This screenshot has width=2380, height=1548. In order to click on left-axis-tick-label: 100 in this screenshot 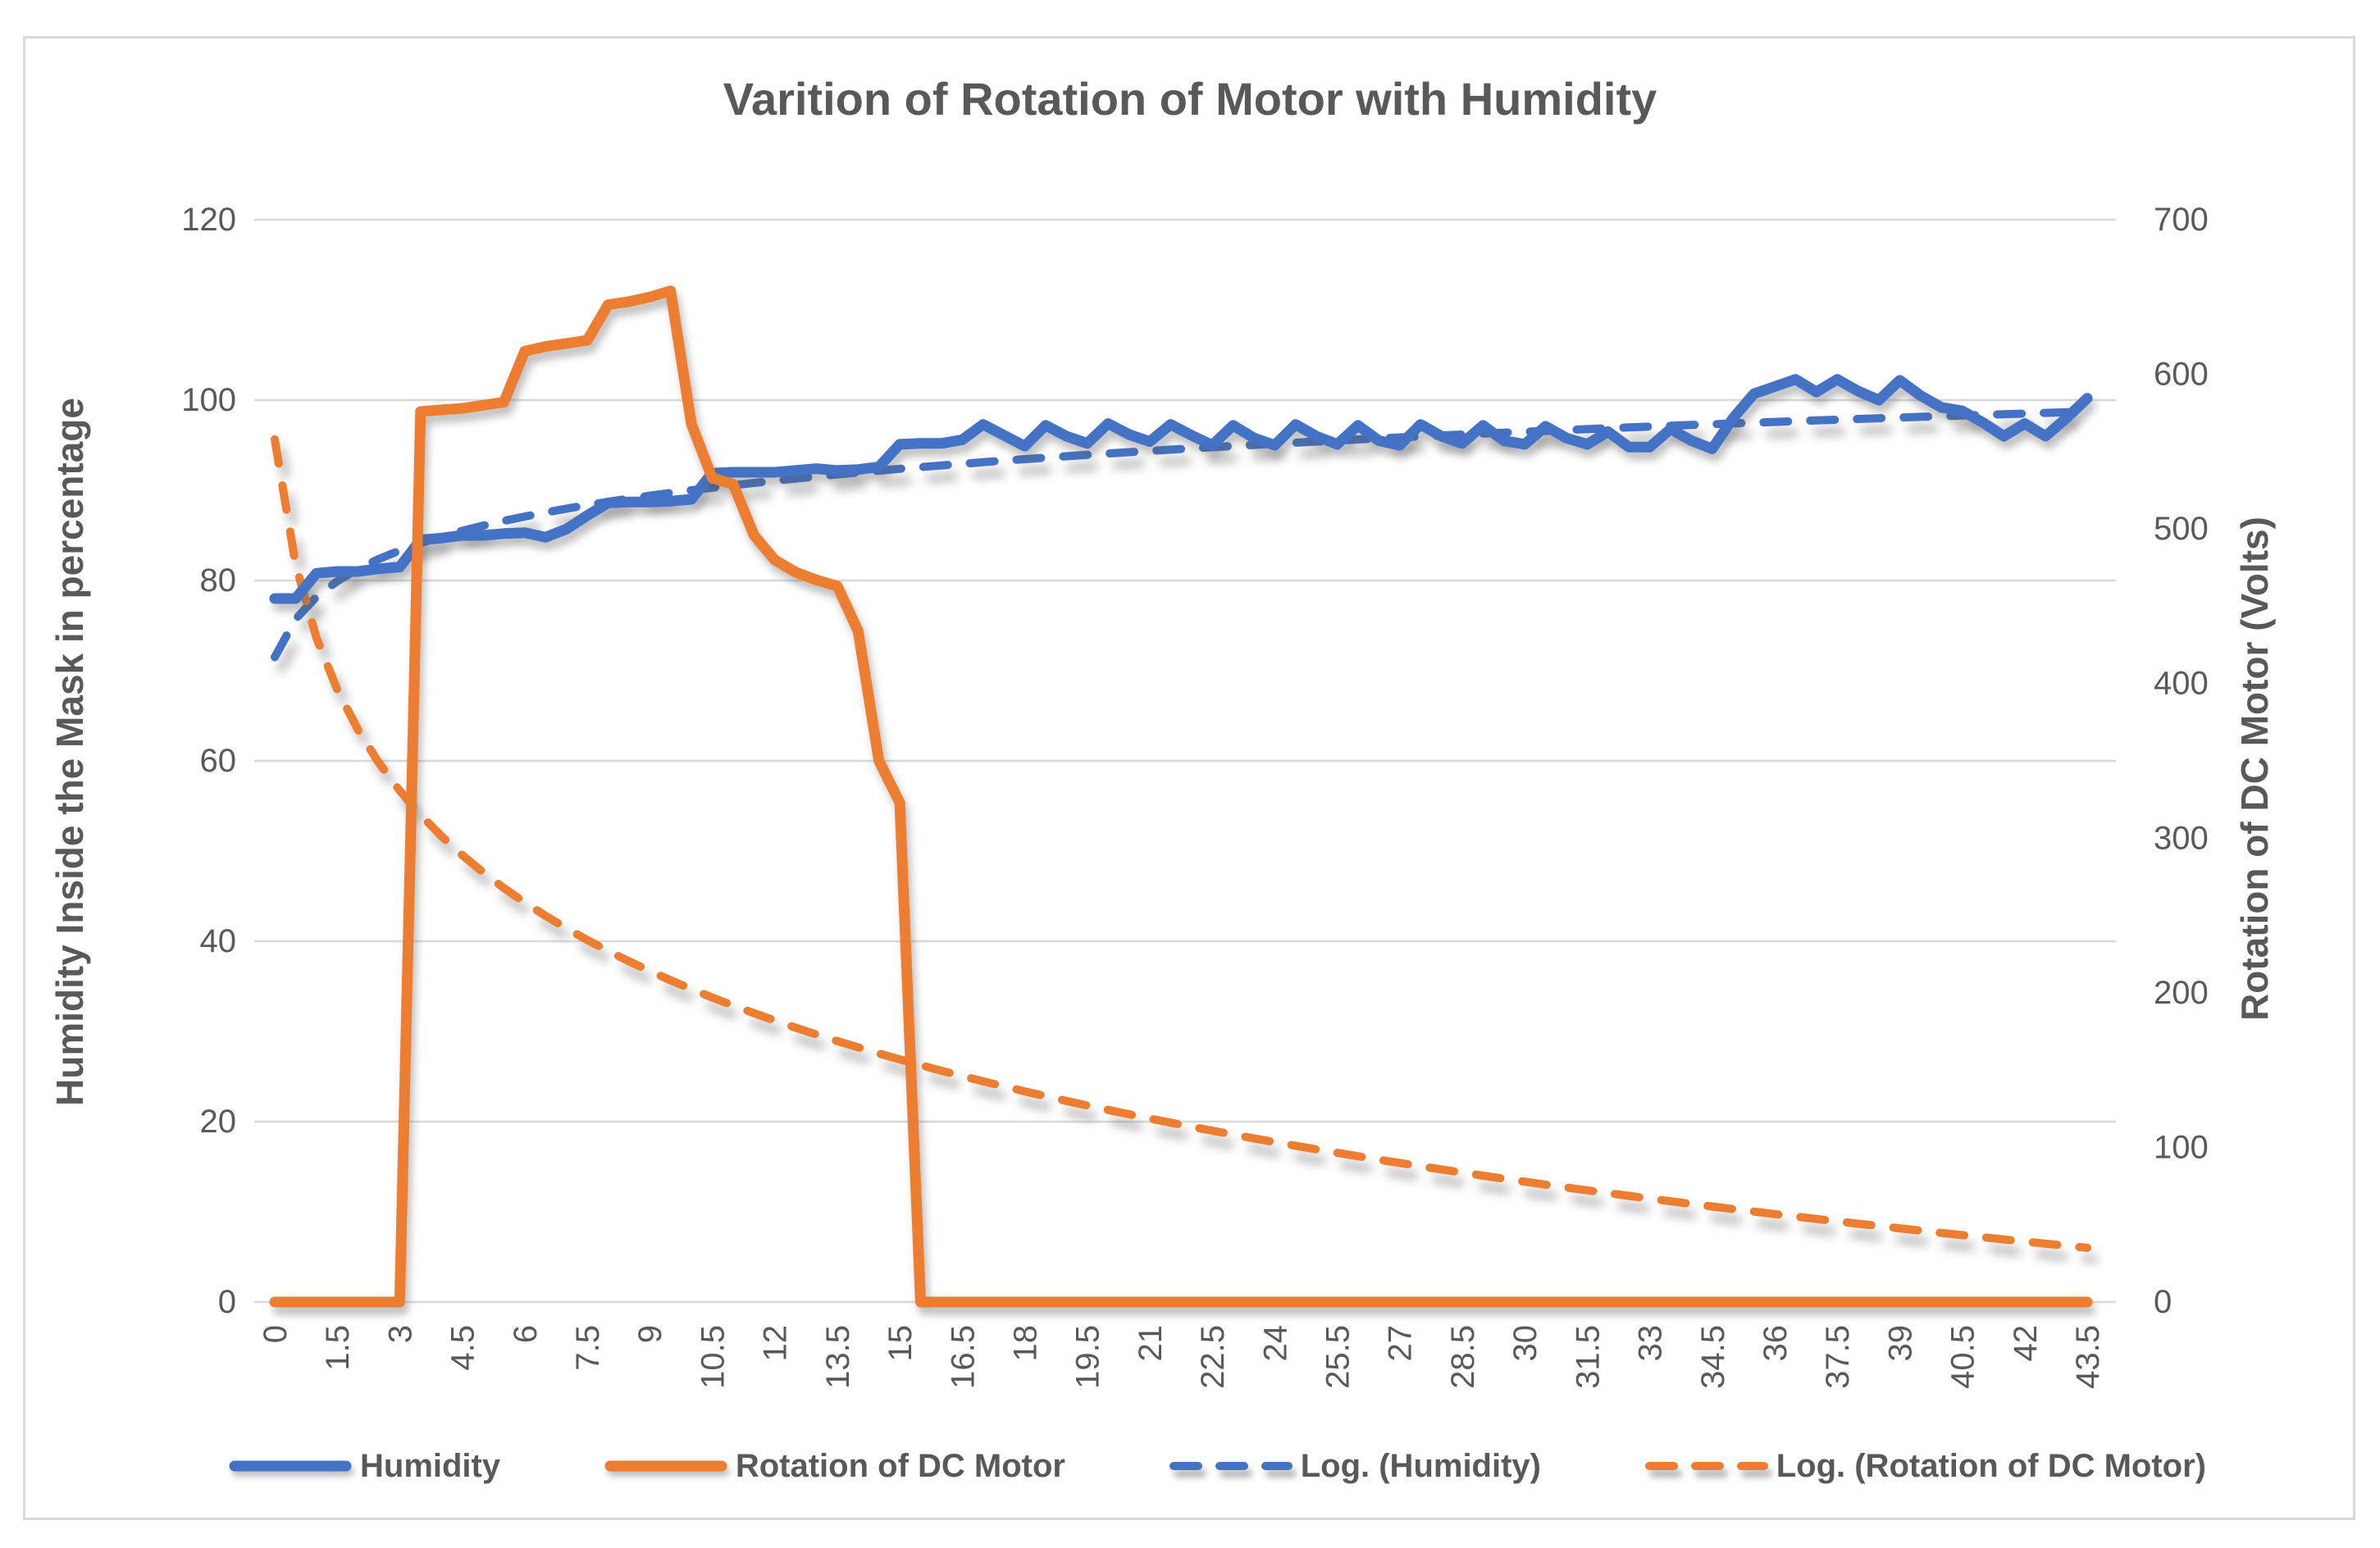, I will do `click(209, 400)`.